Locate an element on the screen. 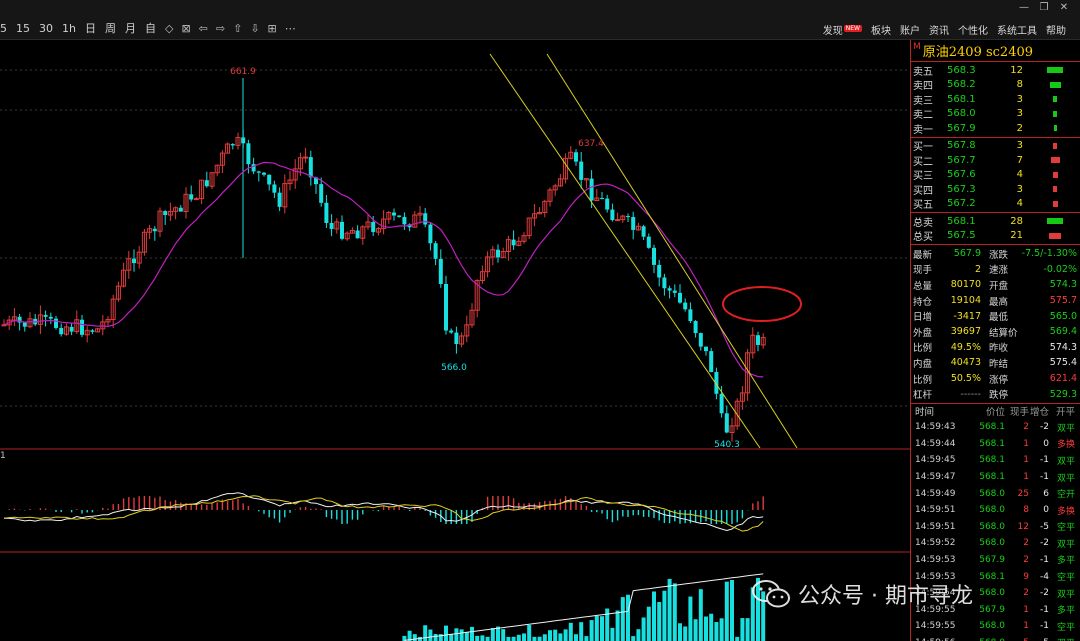  market-mark: M is located at coordinates (917, 47).